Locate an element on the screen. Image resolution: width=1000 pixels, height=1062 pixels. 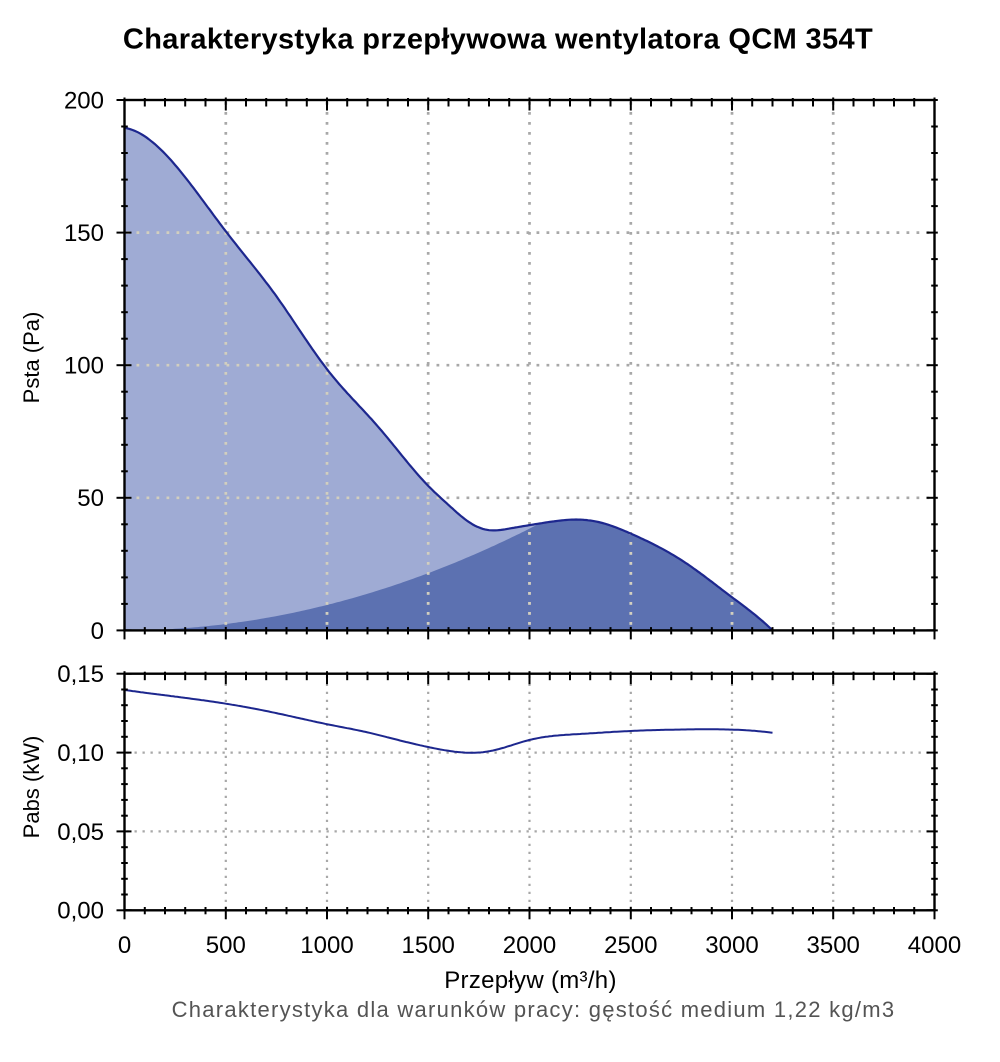
svg-text: 4000 is located at coordinates (934, 945).